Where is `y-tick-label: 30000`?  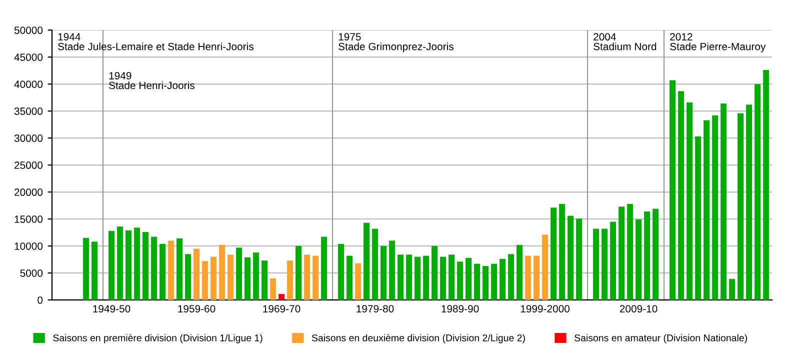 y-tick-label: 30000 is located at coordinates (28, 138).